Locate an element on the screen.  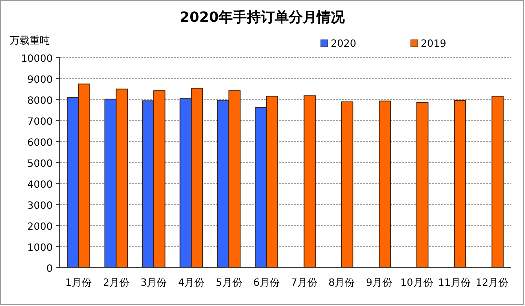
y-tick-label: 6000 is located at coordinates (40, 143).